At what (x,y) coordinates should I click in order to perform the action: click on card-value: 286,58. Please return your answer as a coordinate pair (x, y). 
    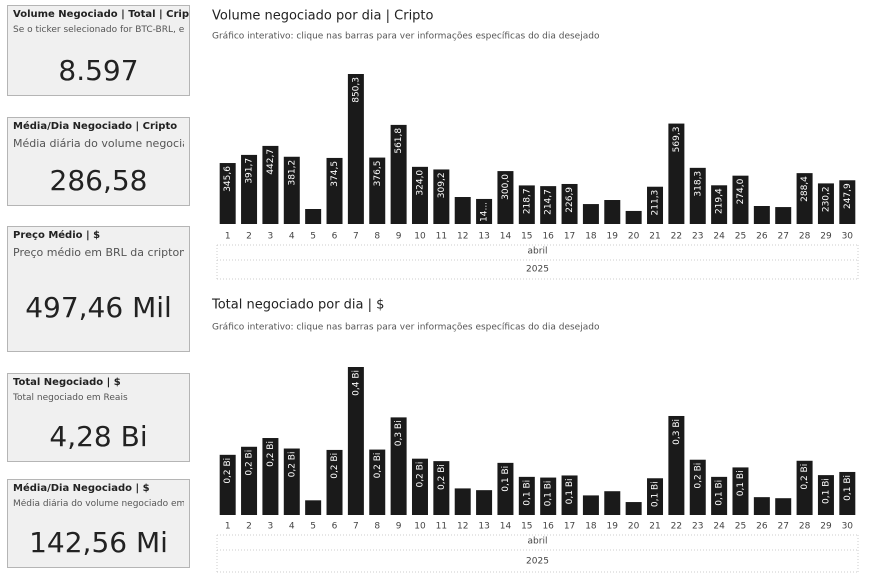
    Looking at the image, I should click on (98, 180).